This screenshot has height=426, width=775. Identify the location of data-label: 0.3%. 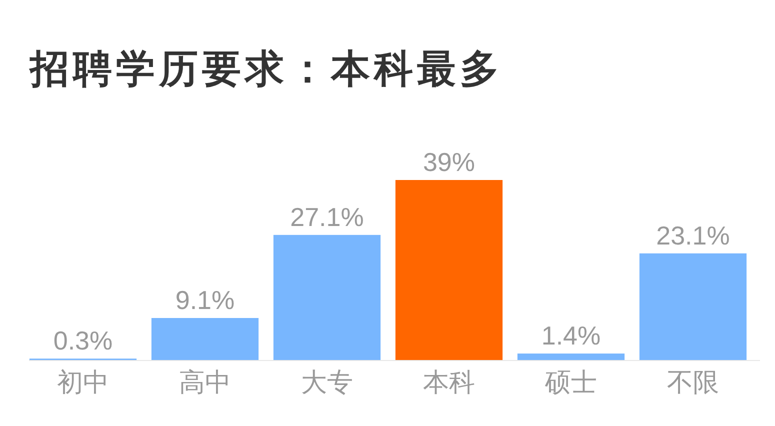
(83, 341).